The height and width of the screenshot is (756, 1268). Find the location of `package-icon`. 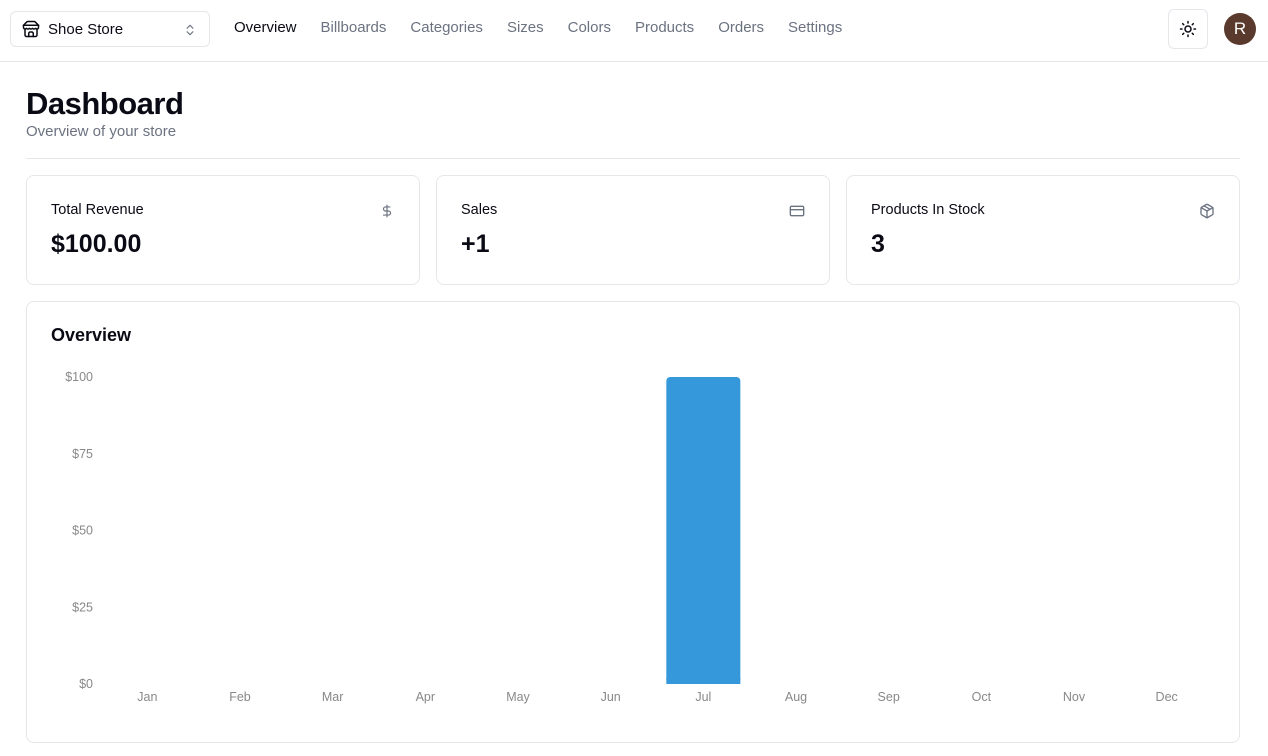

package-icon is located at coordinates (1207, 211).